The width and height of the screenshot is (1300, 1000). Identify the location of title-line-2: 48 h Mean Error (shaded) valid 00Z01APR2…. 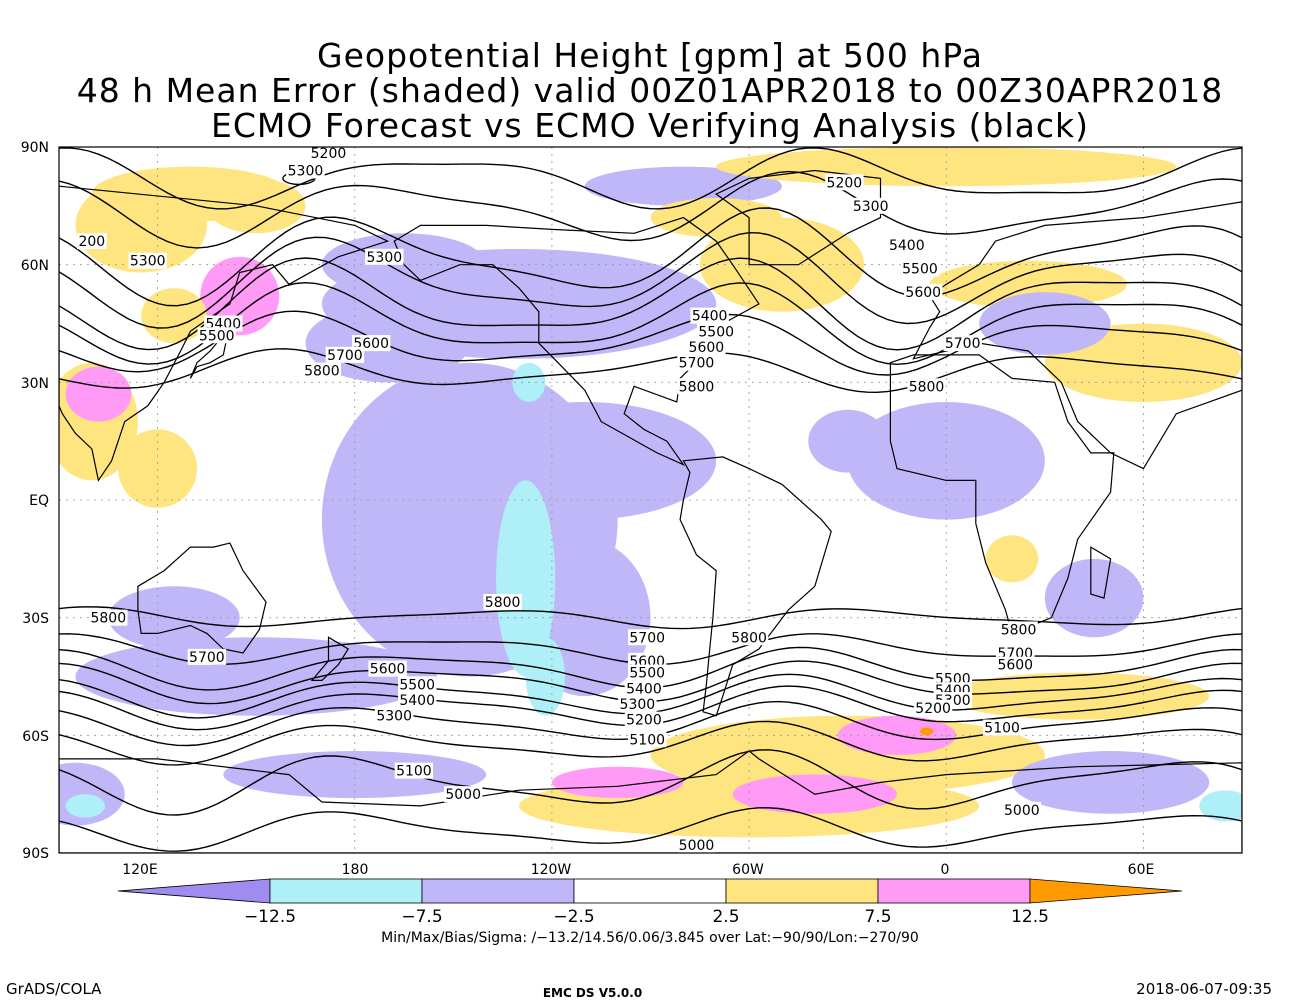
(650, 90).